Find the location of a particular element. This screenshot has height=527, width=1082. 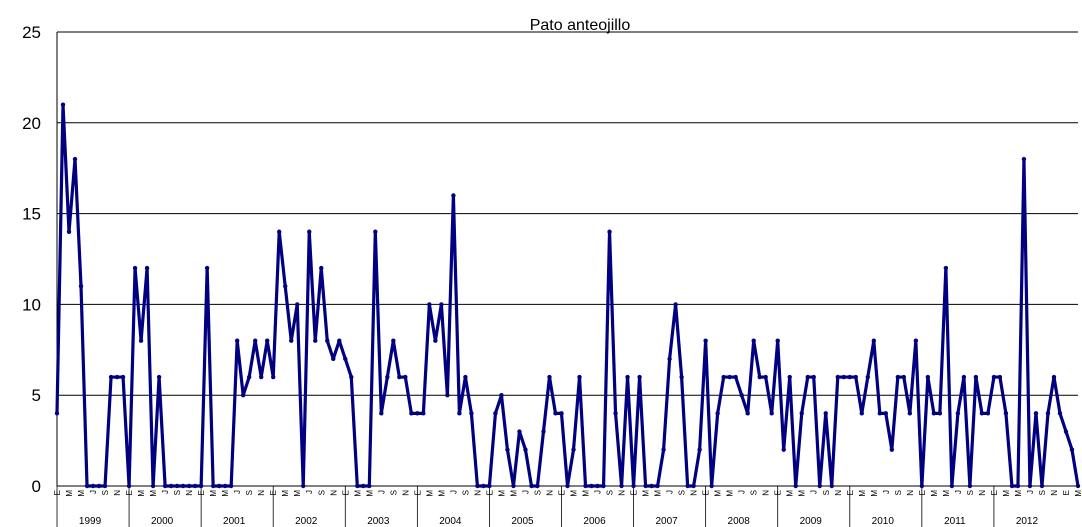

year-label: 2000 is located at coordinates (162, 521).